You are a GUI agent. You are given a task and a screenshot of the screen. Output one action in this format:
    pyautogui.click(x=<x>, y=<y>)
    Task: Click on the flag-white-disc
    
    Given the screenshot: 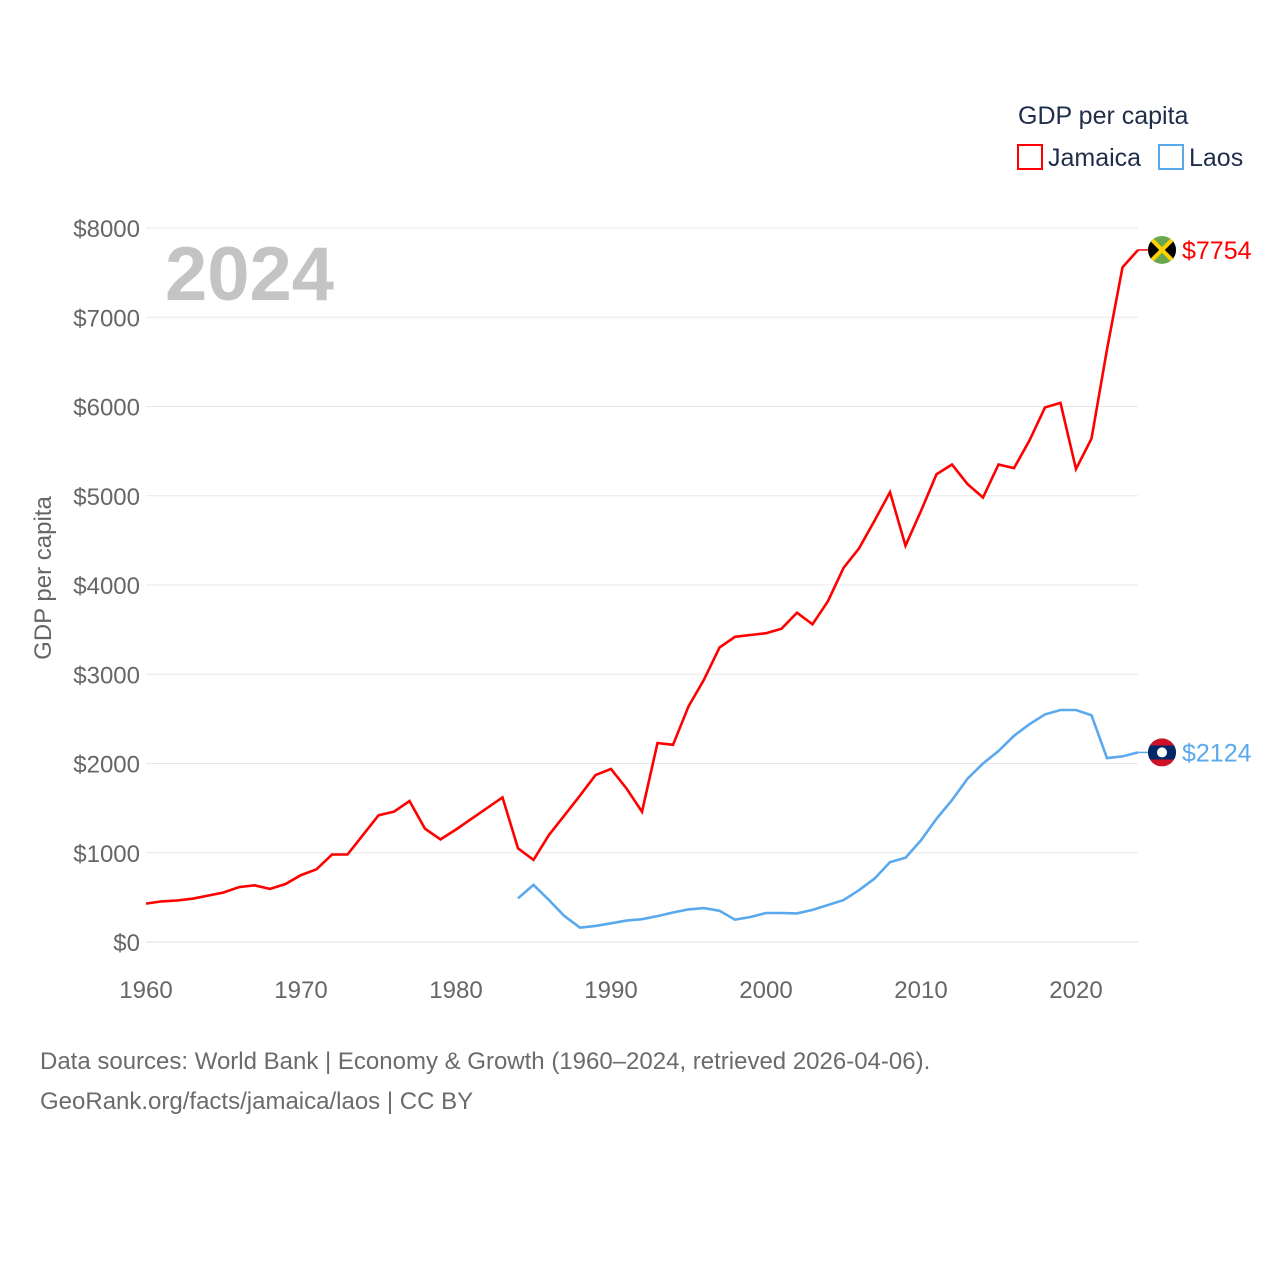 What is the action you would take?
    pyautogui.click(x=1162, y=752)
    